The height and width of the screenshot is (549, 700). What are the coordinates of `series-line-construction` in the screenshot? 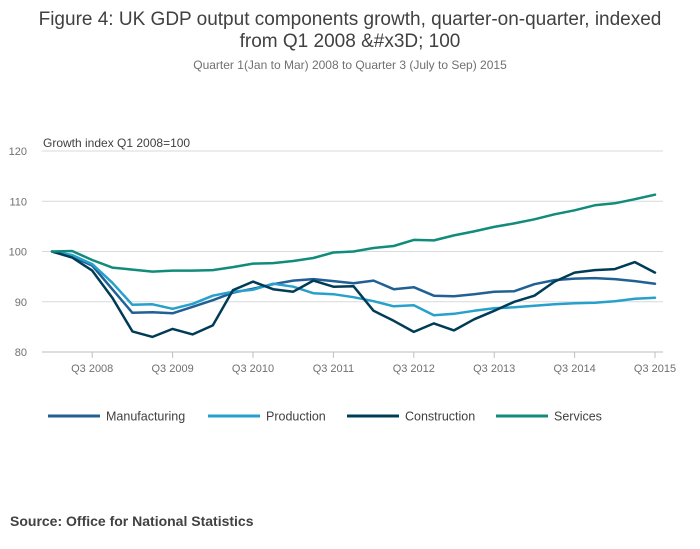 It's located at (353, 294).